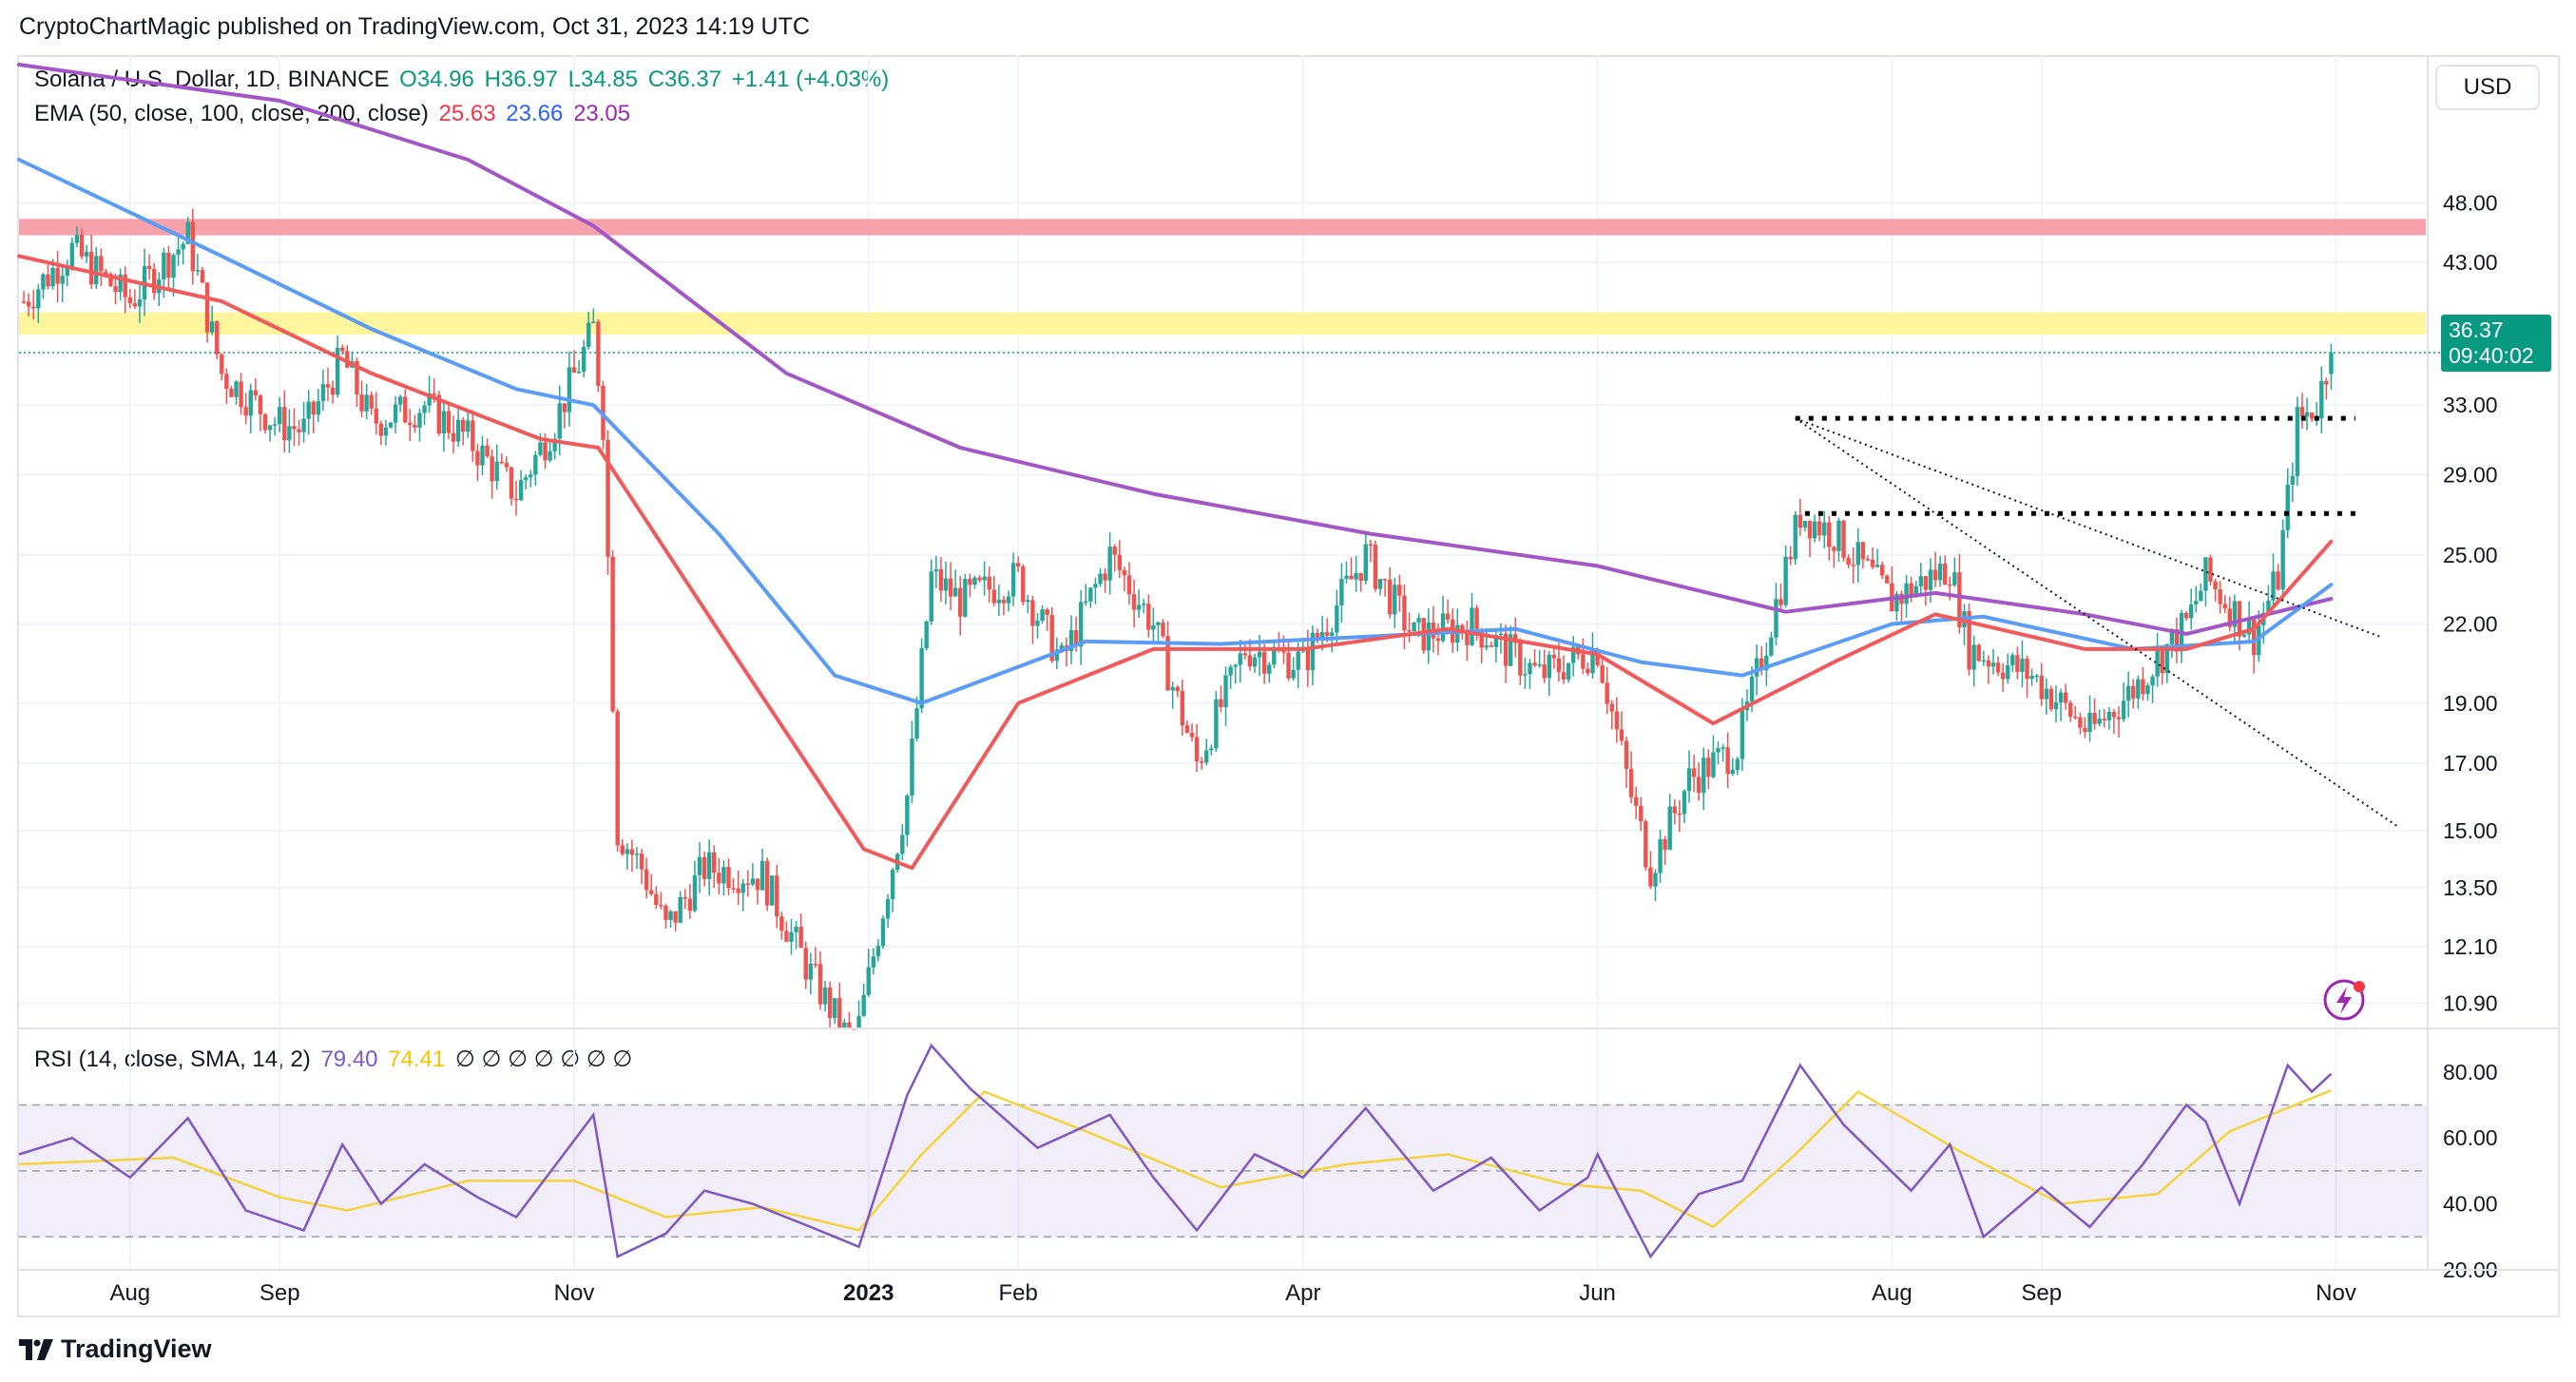 Image resolution: width=2576 pixels, height=1382 pixels. I want to click on price-change: +1.41 (+4.03%), so click(810, 79).